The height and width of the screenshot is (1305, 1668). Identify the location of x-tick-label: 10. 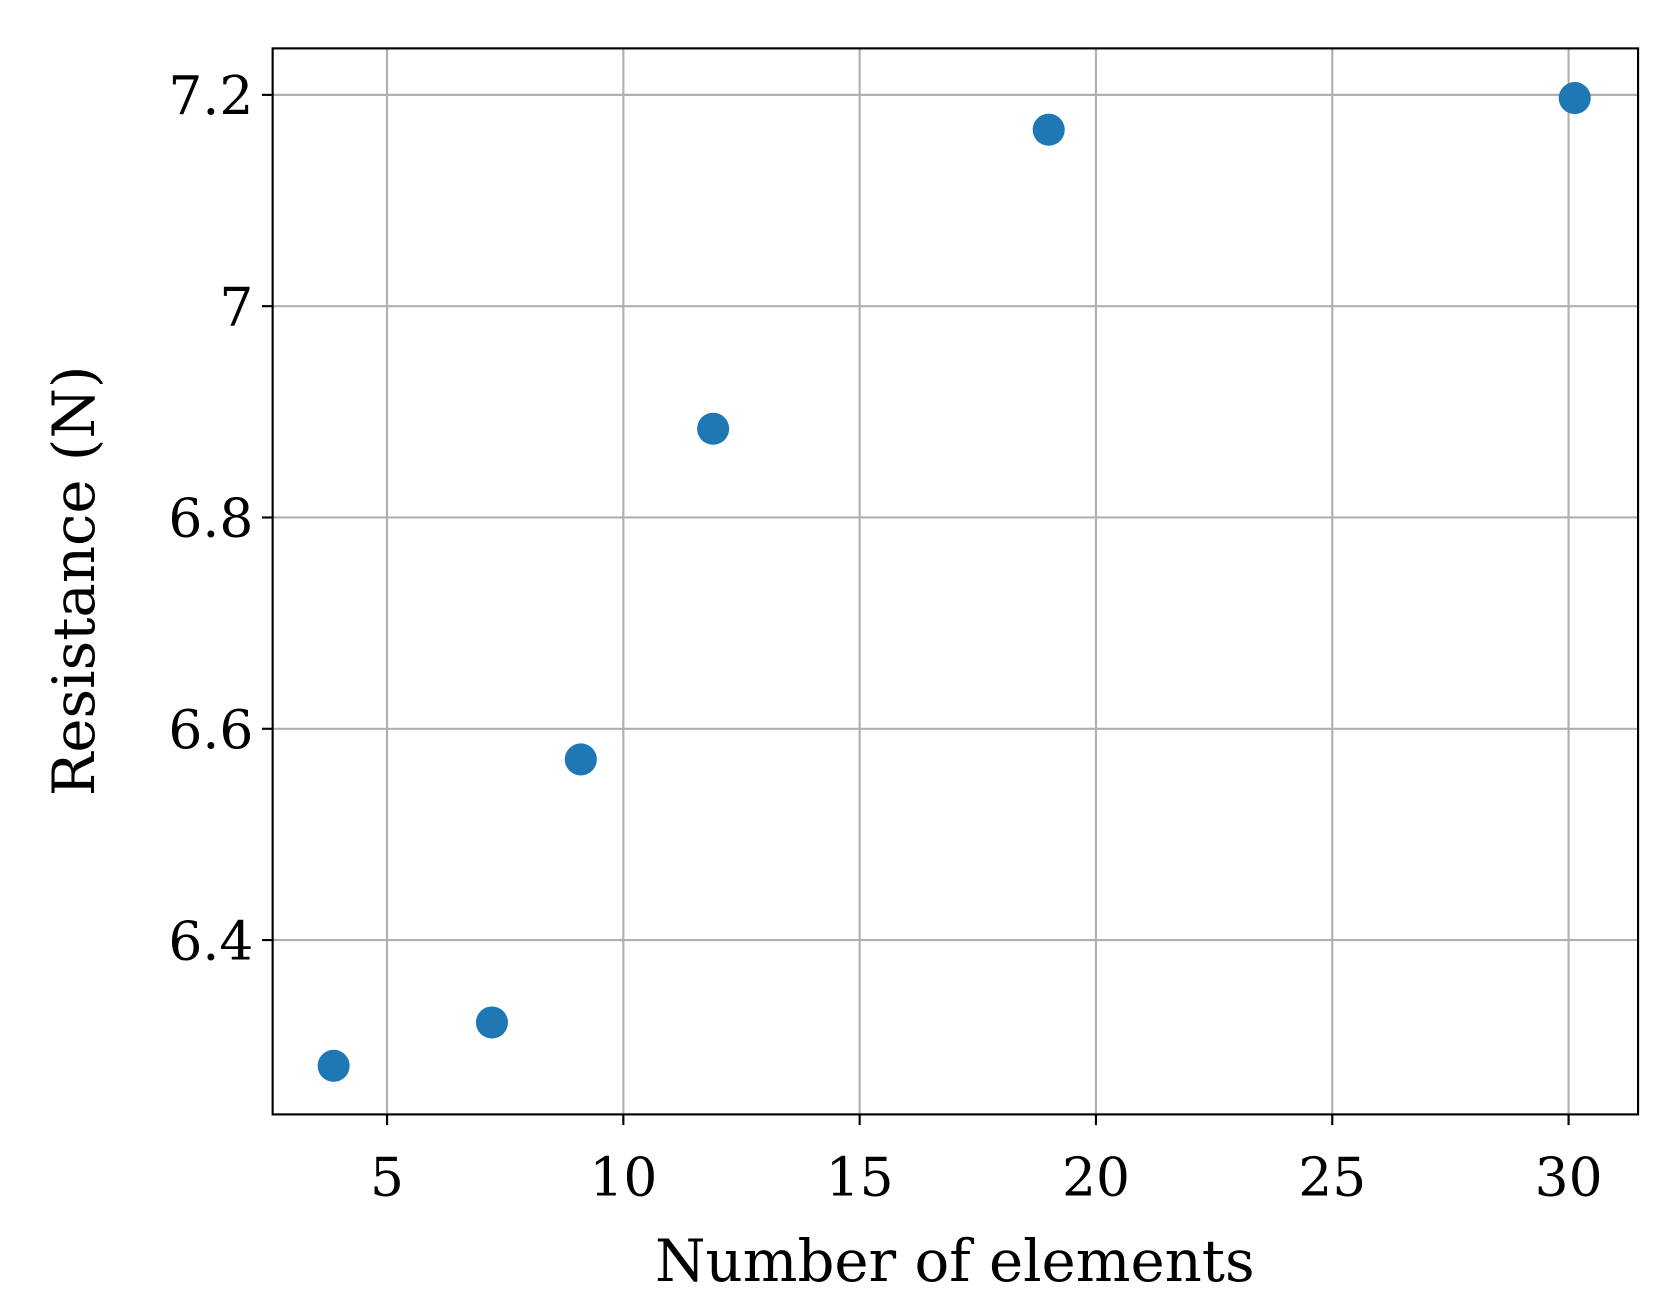
(623, 1177).